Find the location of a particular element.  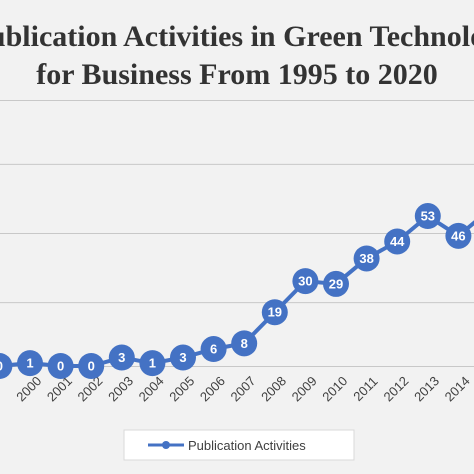

x-tick-label: 2014 is located at coordinates (457, 388).